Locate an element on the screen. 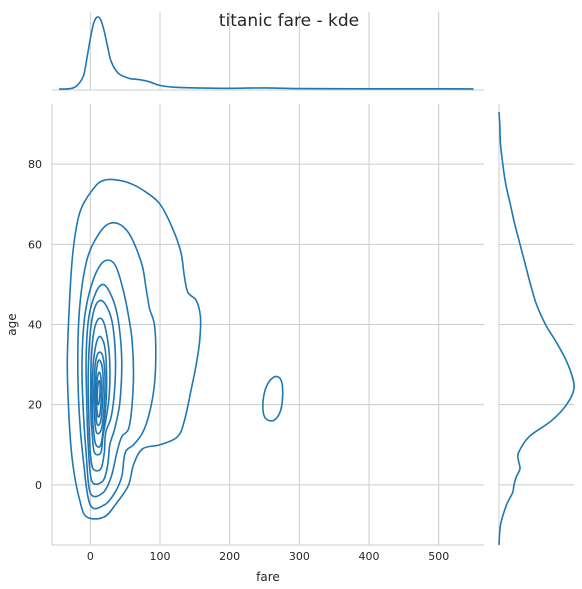 Image resolution: width=582 pixels, height=589 pixels. x-tick-label: 100 is located at coordinates (160, 556).